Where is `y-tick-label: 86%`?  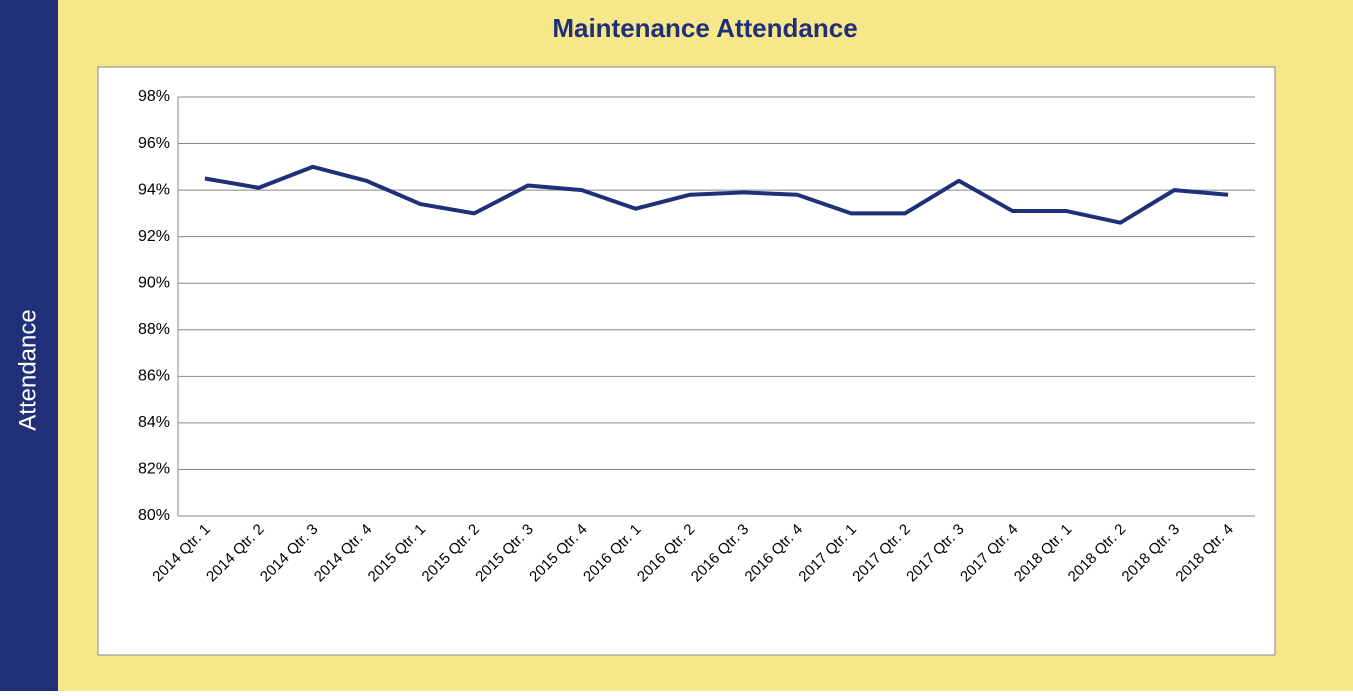 y-tick-label: 86% is located at coordinates (154, 376).